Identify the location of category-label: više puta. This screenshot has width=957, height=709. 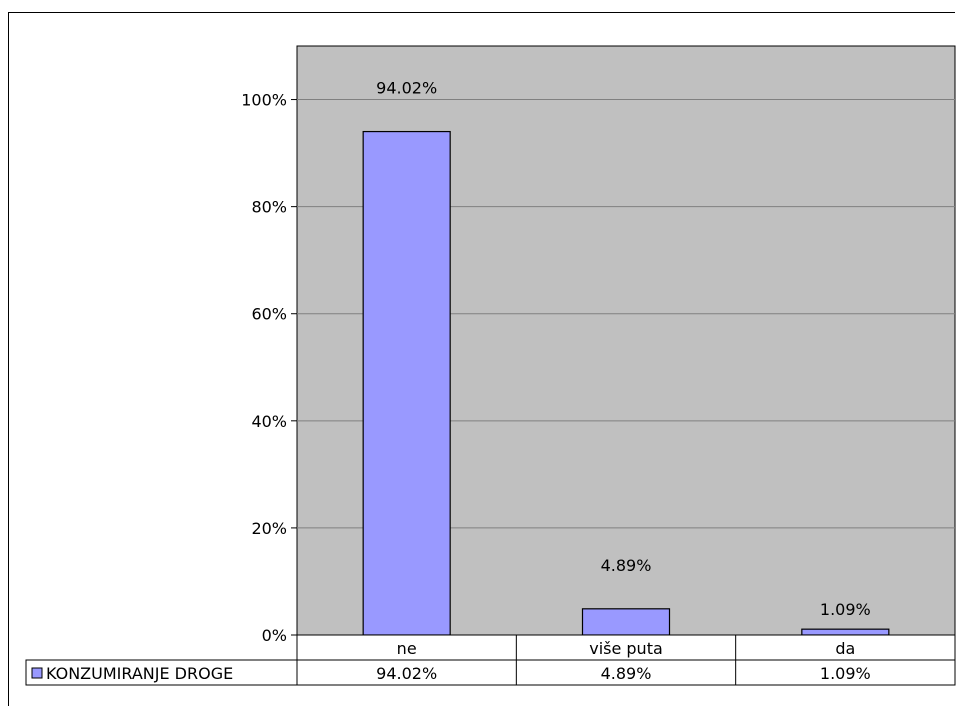
(626, 648).